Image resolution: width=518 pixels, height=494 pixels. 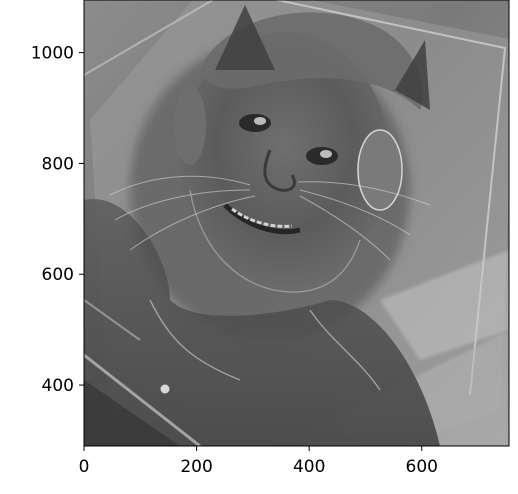 I want to click on x-axis: 0 200 400 600, so click(x=258, y=461).